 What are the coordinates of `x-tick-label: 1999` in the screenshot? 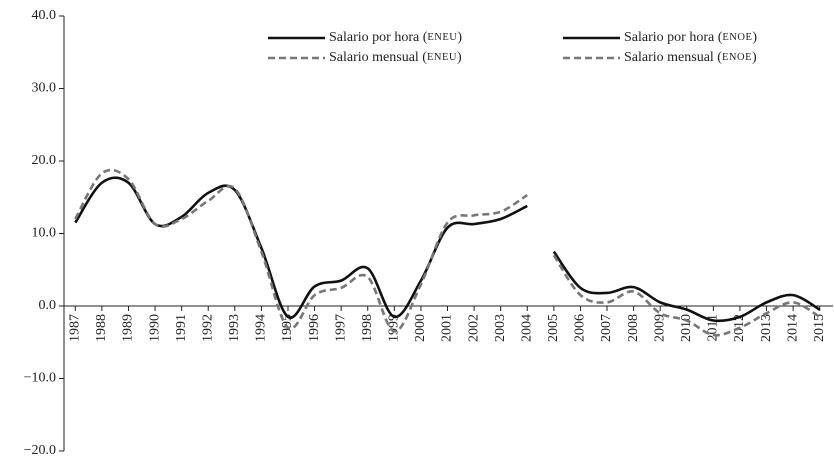 It's located at (394, 328).